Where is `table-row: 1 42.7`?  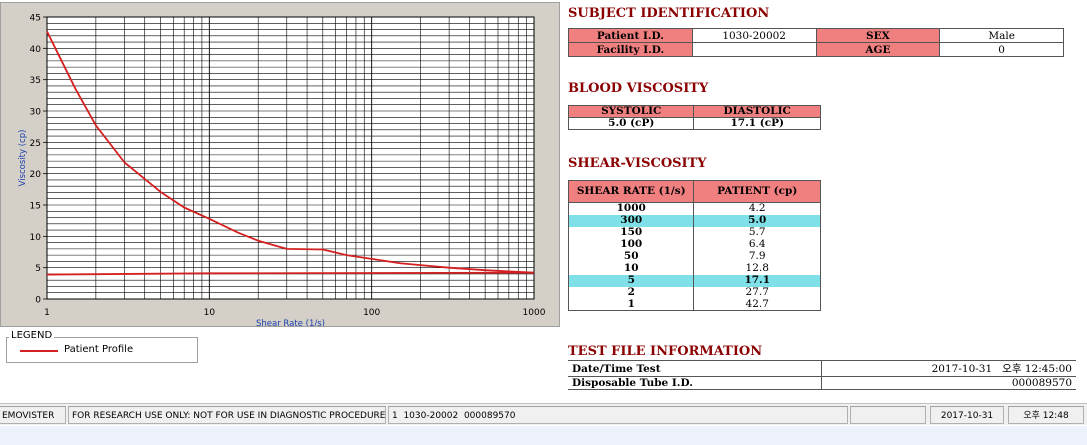
table-row: 1 42.7 is located at coordinates (694, 304).